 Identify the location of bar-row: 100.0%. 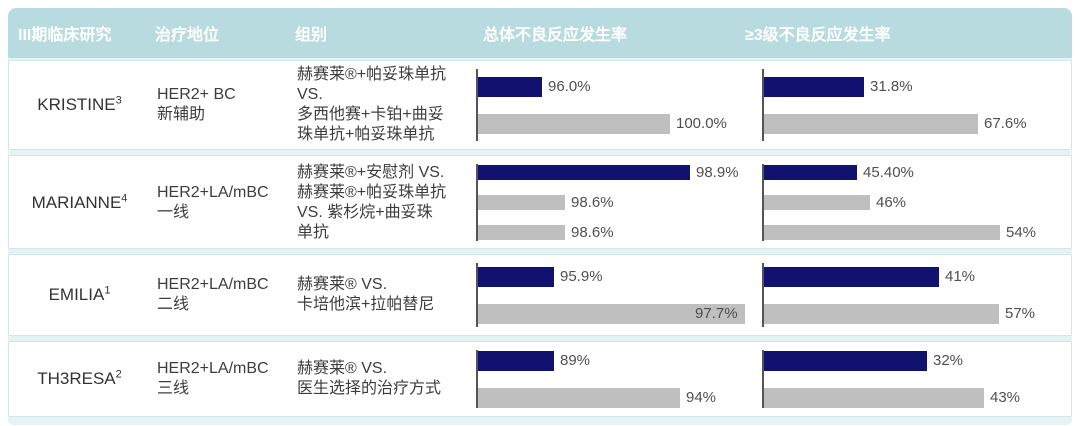
(609, 123).